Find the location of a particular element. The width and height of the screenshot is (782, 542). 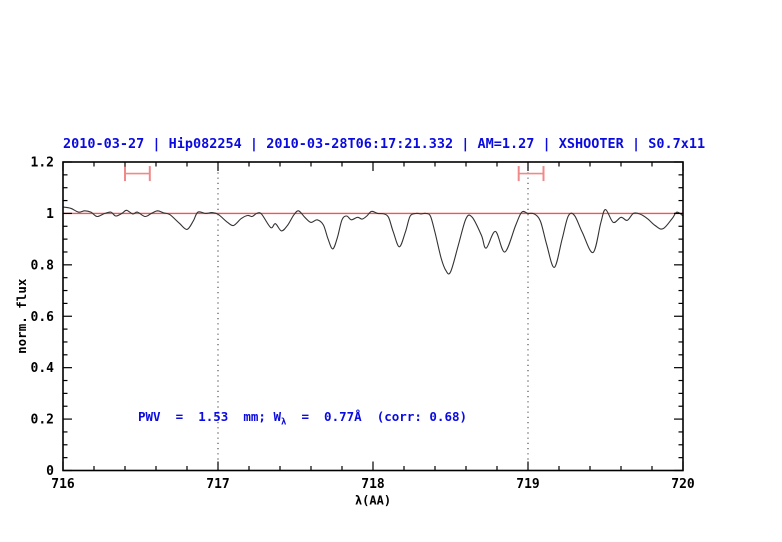

pwv-annotation: PWV = 1.53 mm; Wλ = 0.77Å (corr: 0.68) is located at coordinates (302, 418).